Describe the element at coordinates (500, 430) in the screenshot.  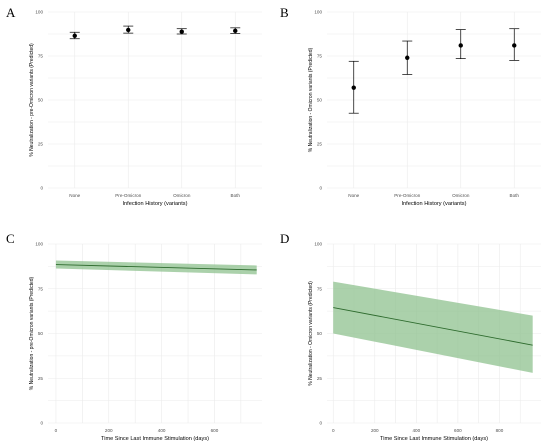
I see `x-tick-label: 800` at that location.